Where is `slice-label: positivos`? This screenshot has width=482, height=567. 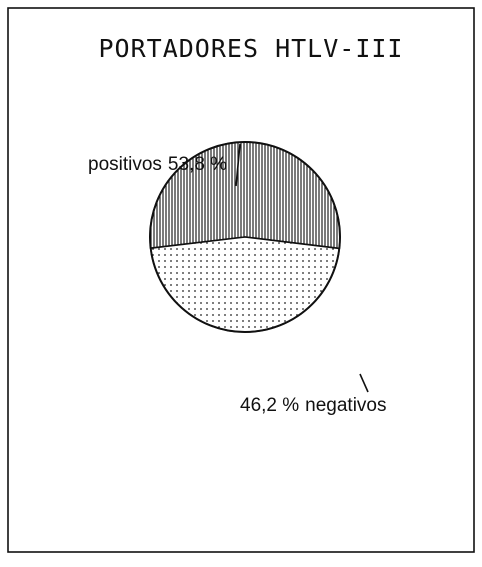
slice-label: positivos is located at coordinates (125, 164).